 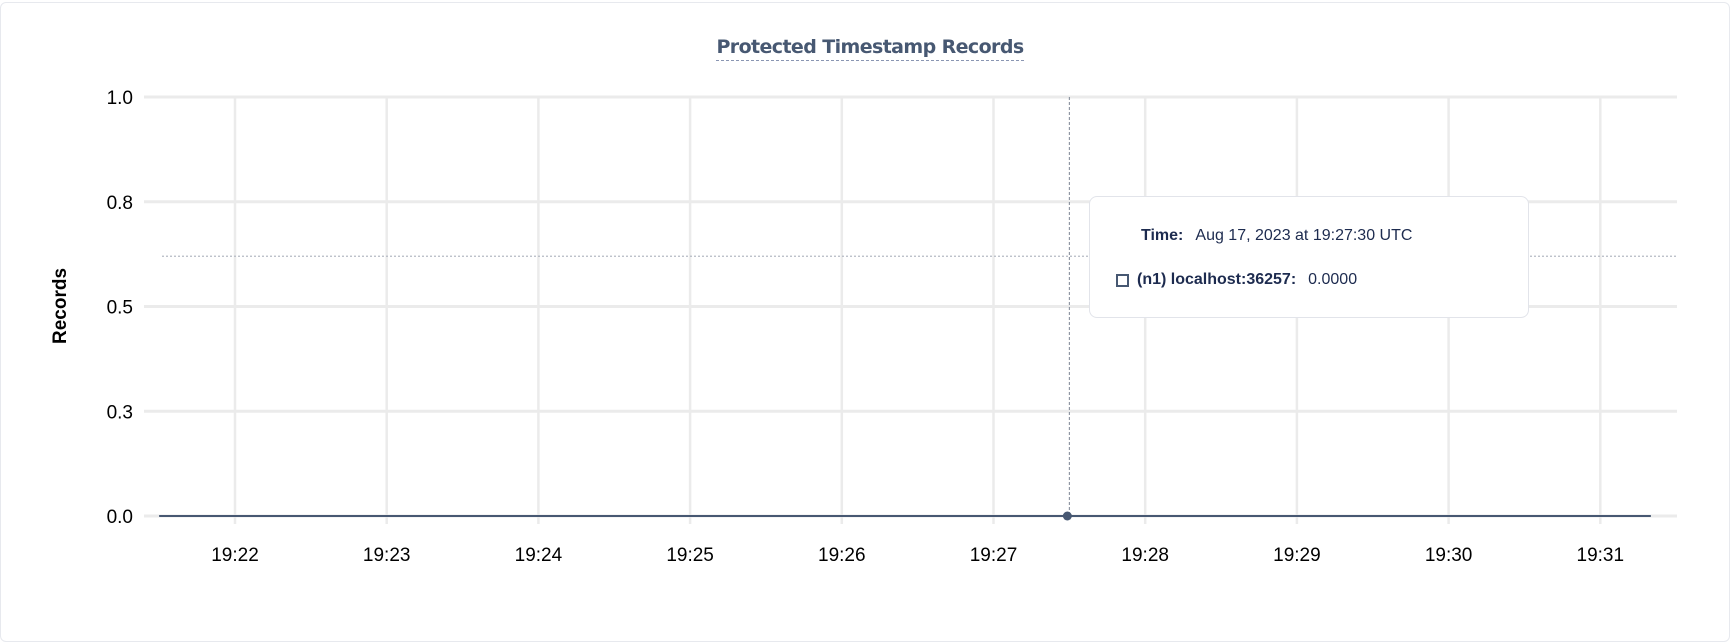 What do you see at coordinates (1217, 279) in the screenshot?
I see `tooltip-series-label: (n1) localhost:36257:` at bounding box center [1217, 279].